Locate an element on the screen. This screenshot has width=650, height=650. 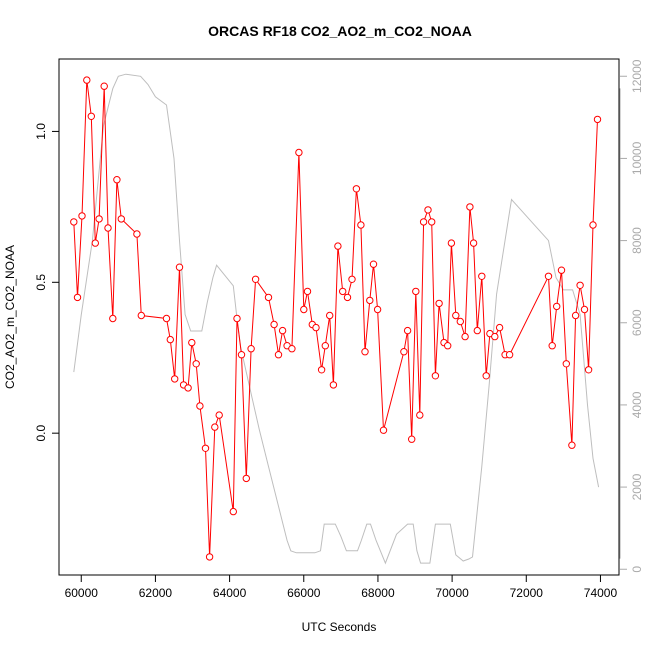
y2-tick-label: 8000 is located at coordinates (637, 240).